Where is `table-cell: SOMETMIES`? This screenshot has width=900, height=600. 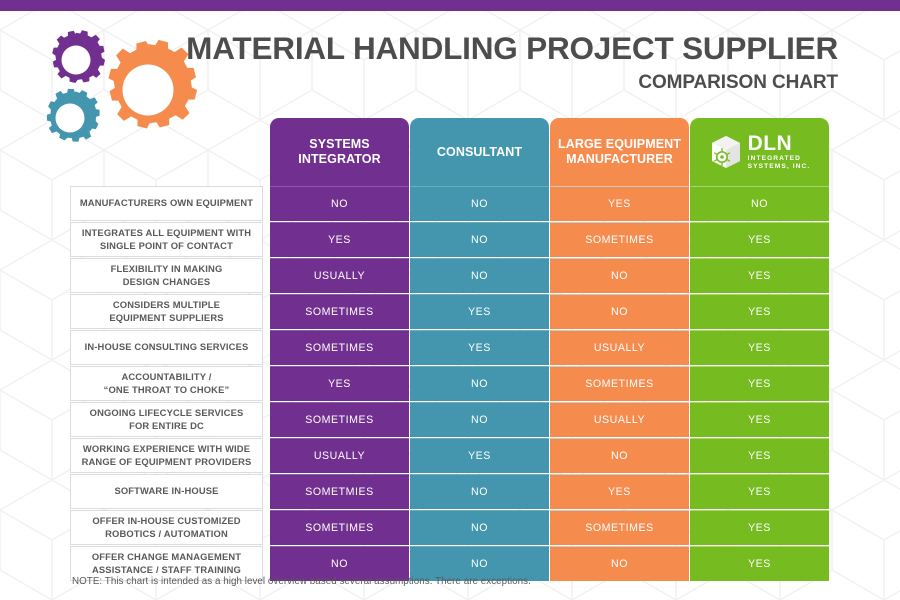
table-cell: SOMETMIES is located at coordinates (339, 491).